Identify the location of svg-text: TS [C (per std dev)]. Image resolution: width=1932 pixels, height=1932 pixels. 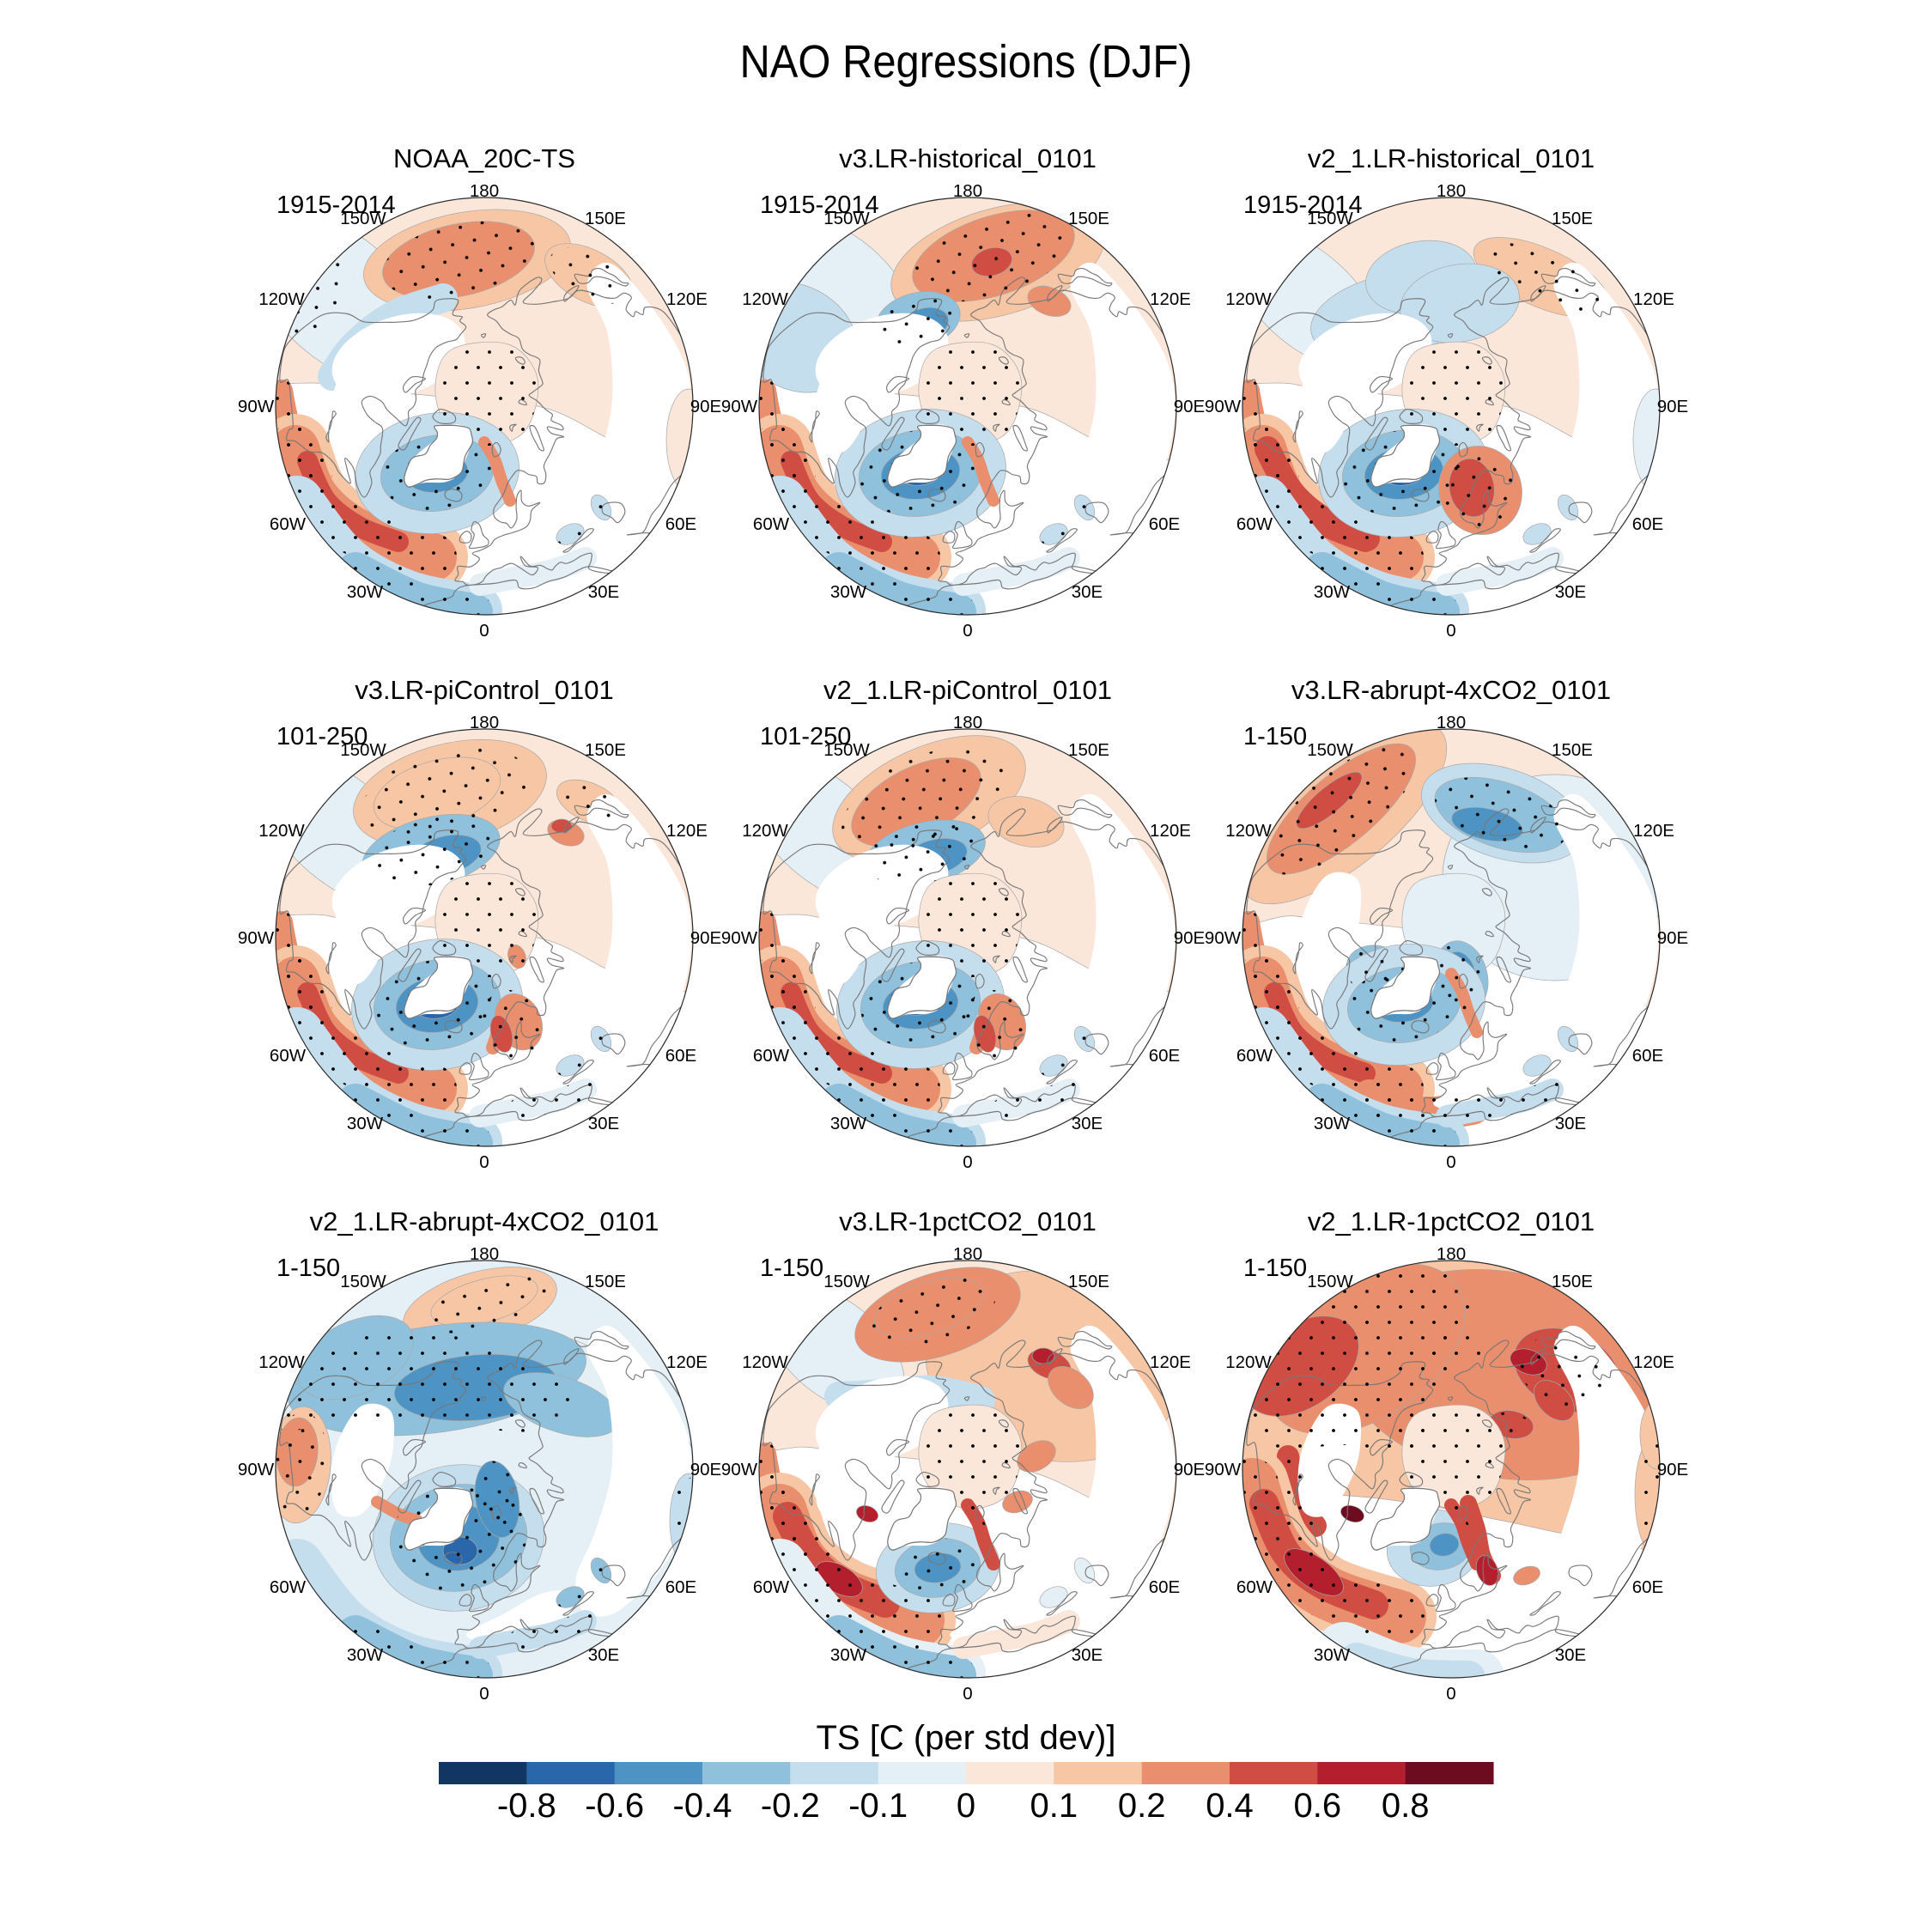
(966, 1738).